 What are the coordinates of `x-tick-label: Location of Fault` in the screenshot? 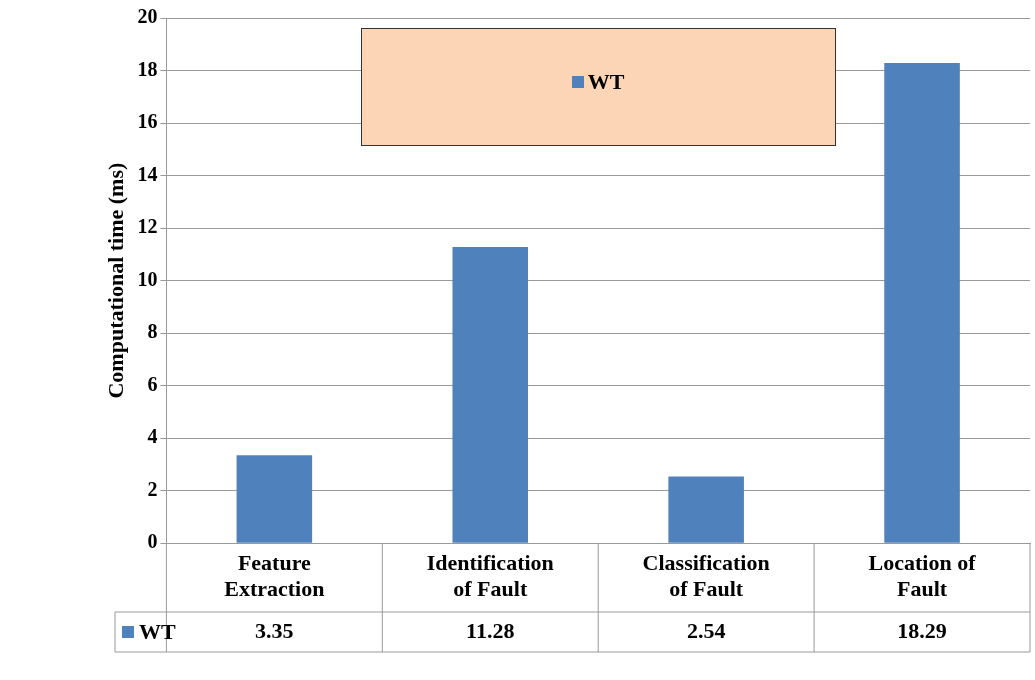 It's located at (922, 576).